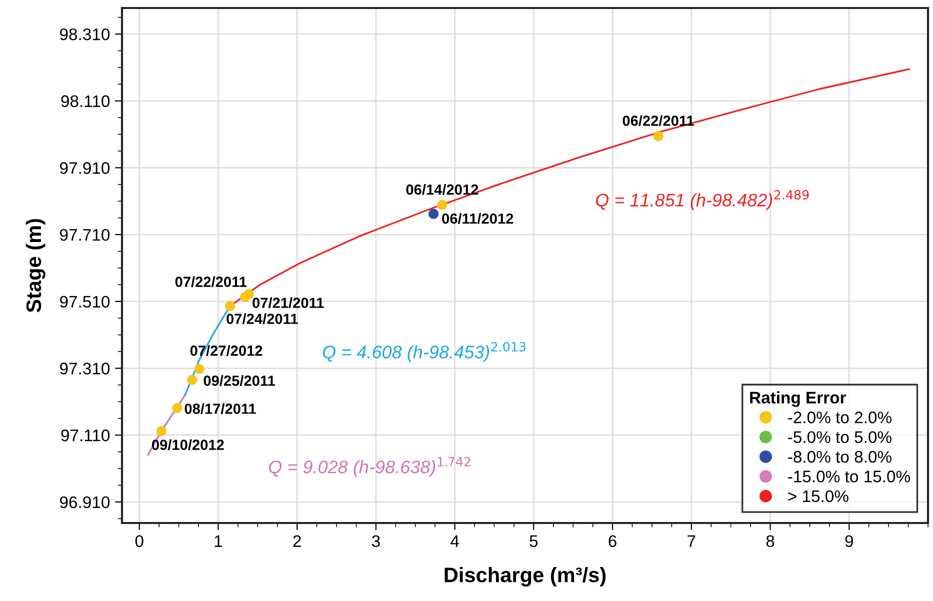 This screenshot has width=933, height=601. Describe the element at coordinates (262, 318) in the screenshot. I see `annotation: 07/24/2011` at that location.